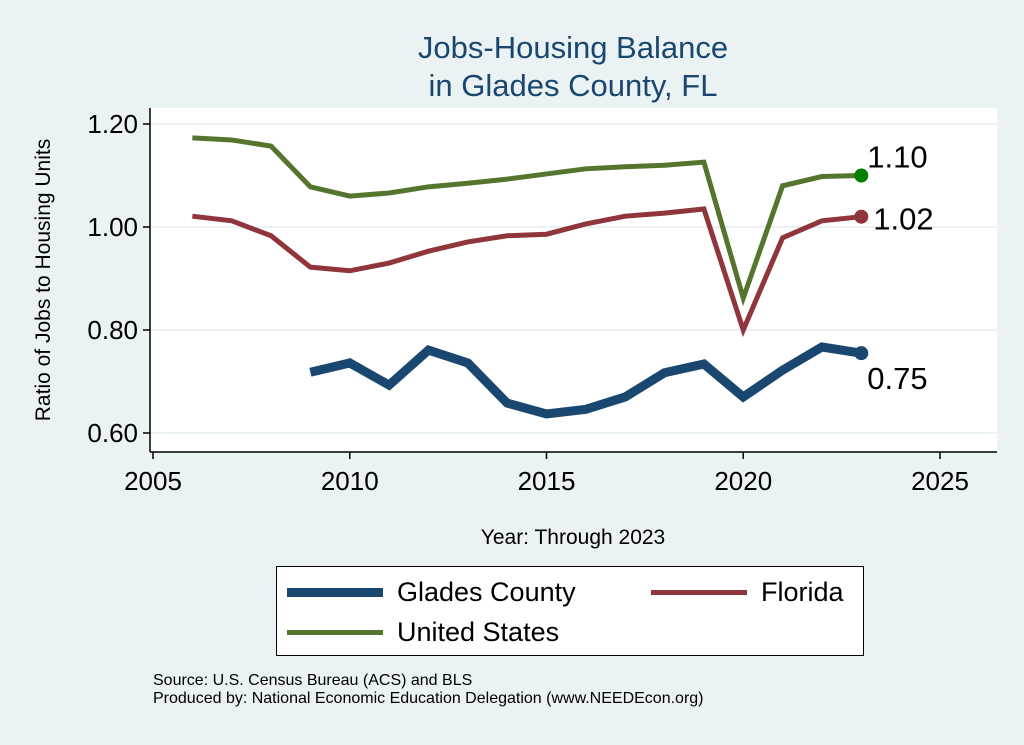 The width and height of the screenshot is (1024, 745). I want to click on legend-item-glades: Glades County, so click(431, 592).